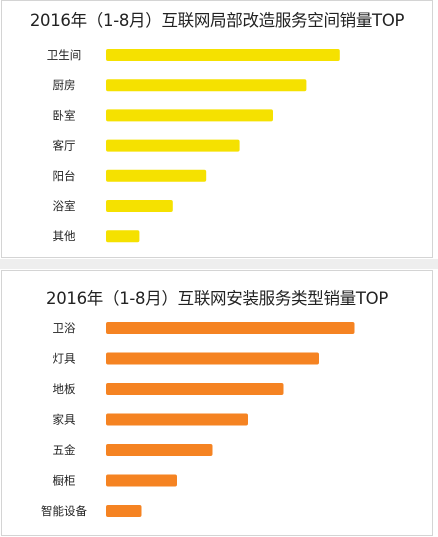  I want to click on category-label: 五金, so click(64, 450).